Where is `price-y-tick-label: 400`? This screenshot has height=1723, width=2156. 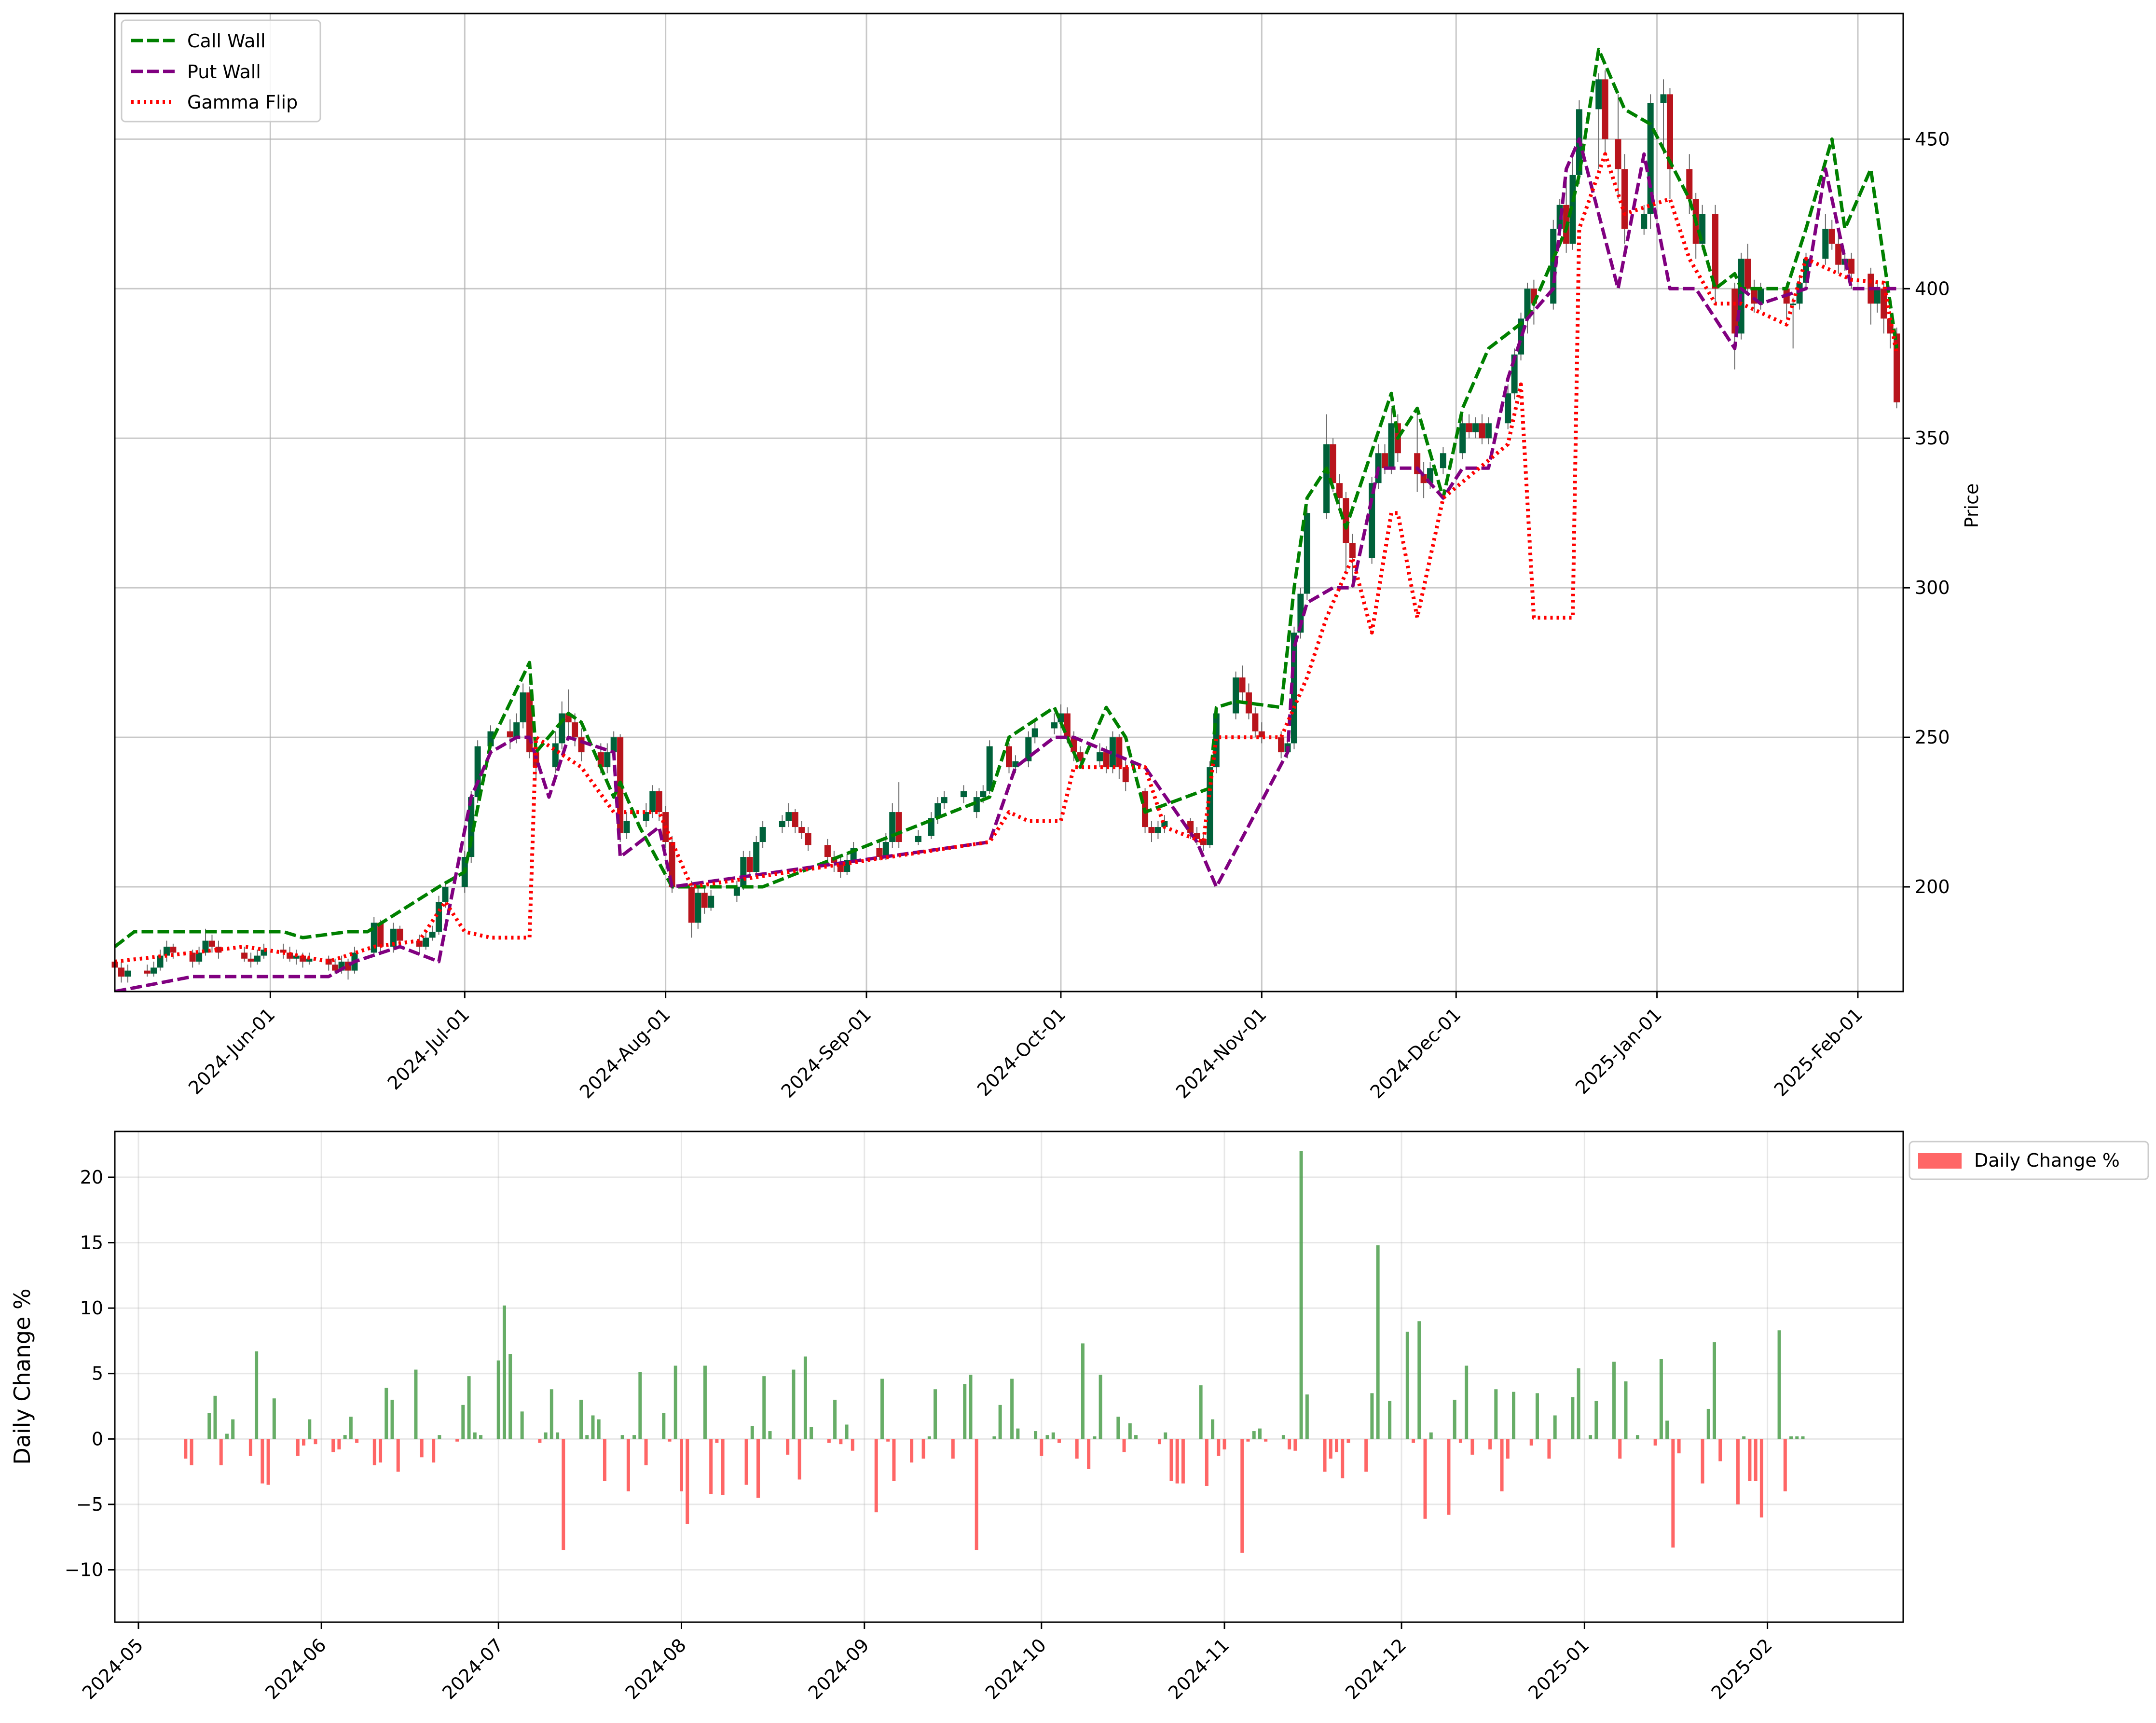 price-y-tick-label: 400 is located at coordinates (1933, 288).